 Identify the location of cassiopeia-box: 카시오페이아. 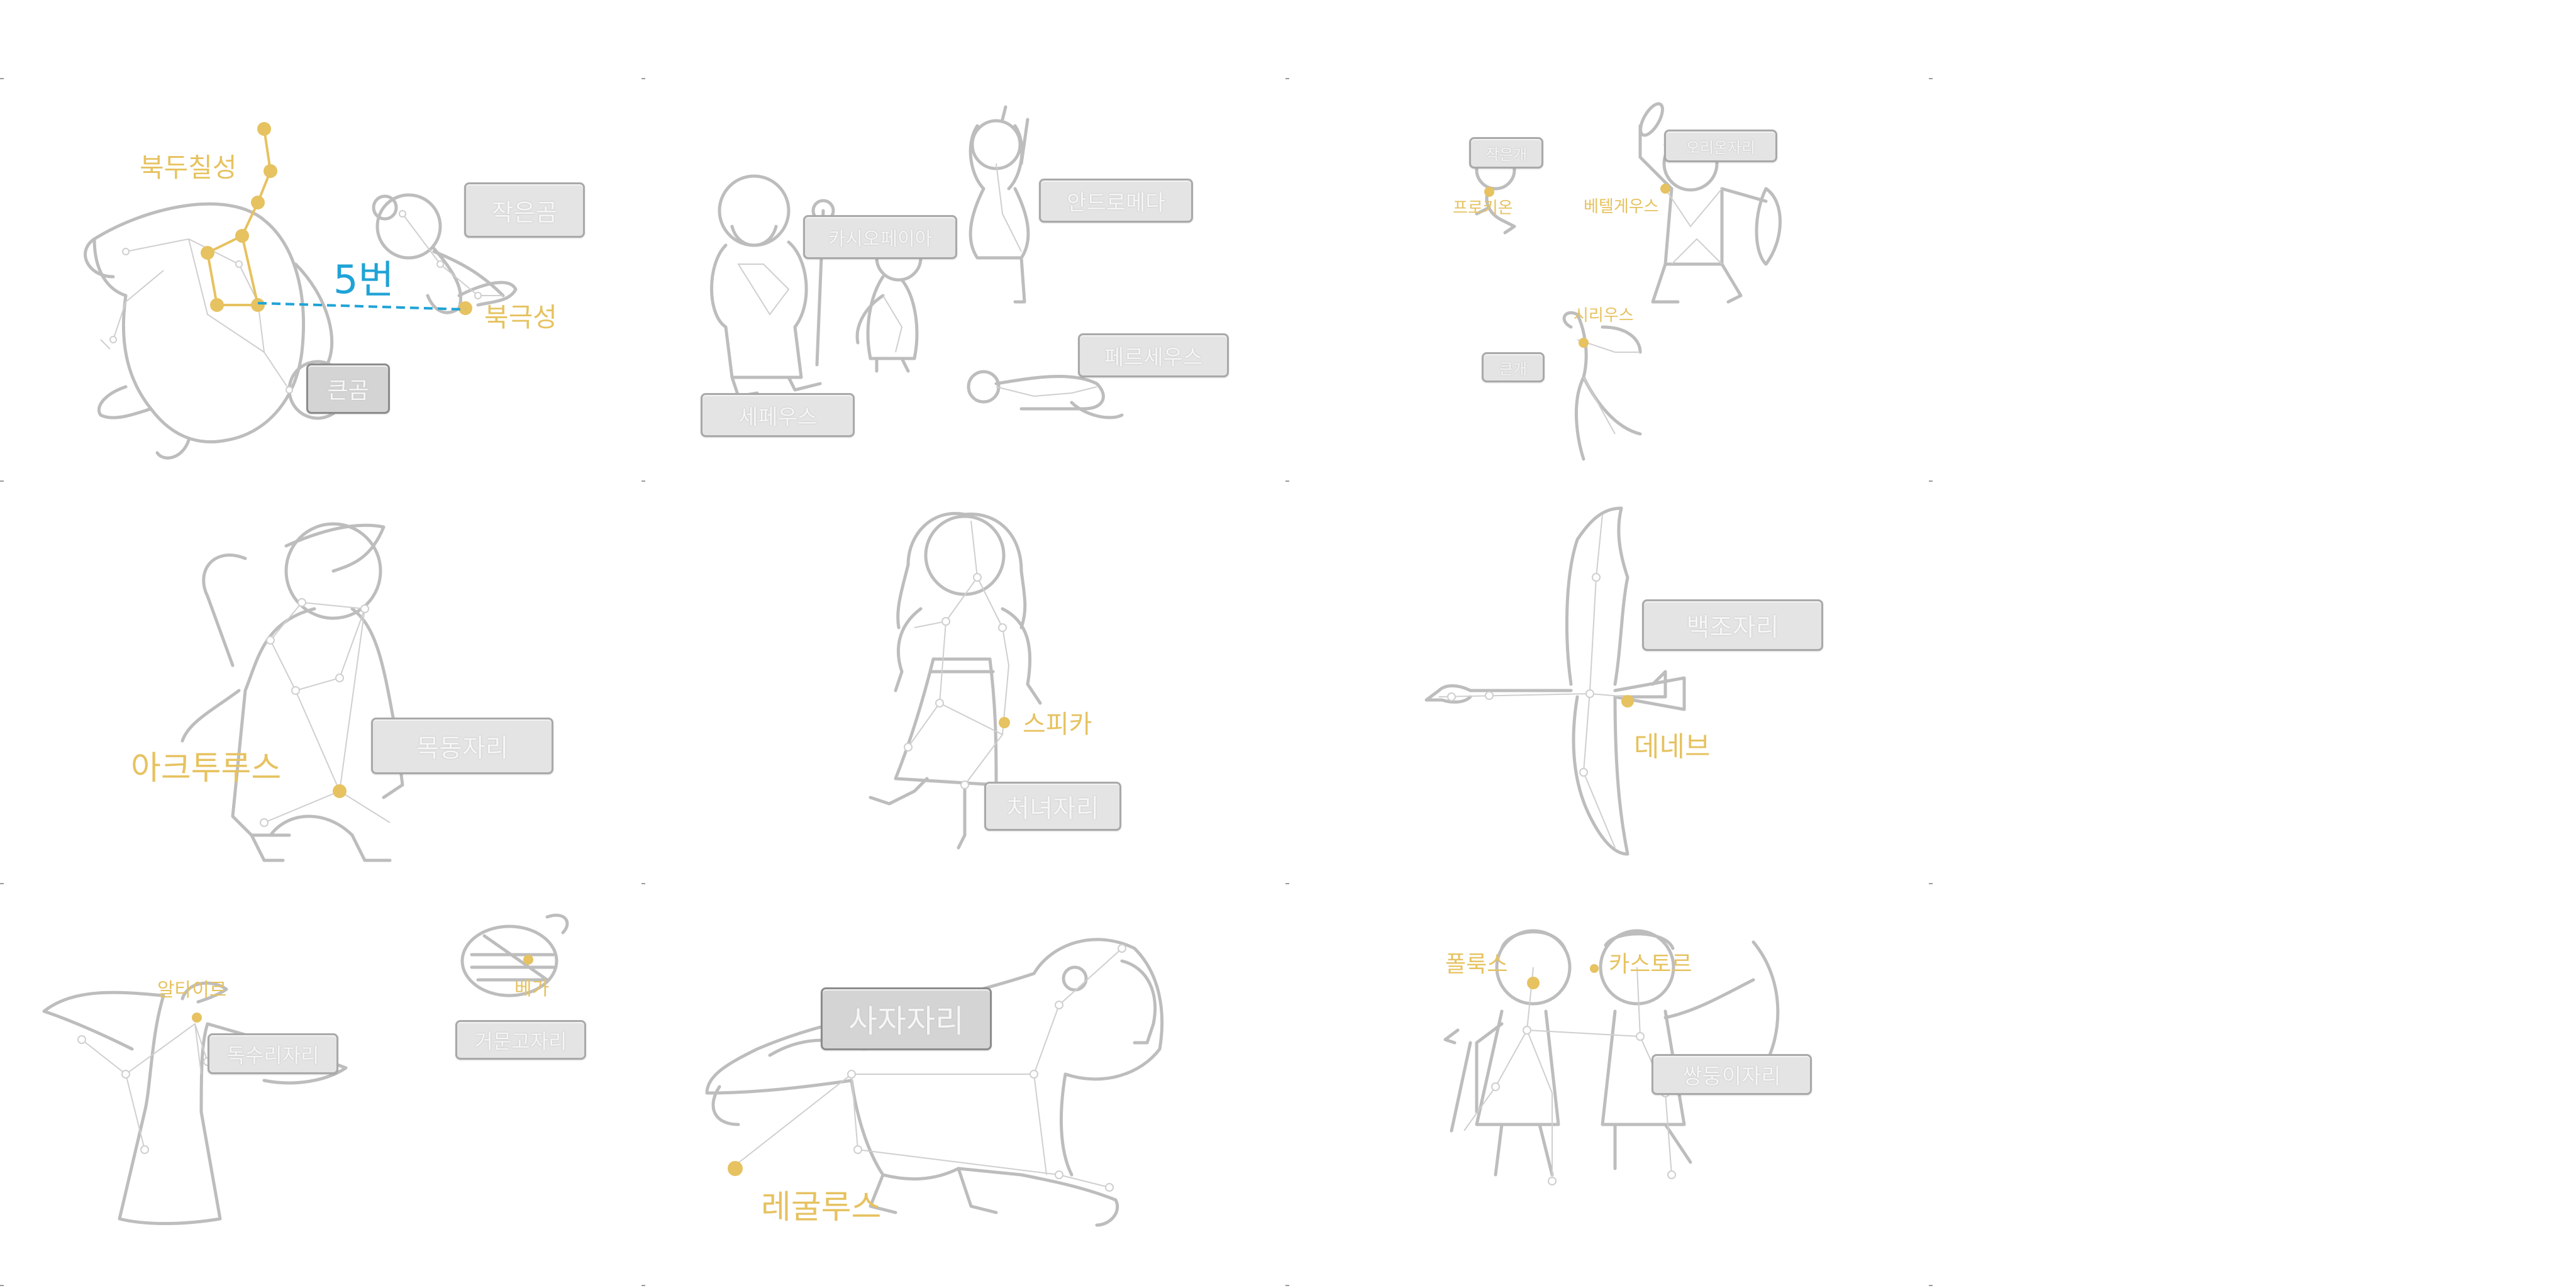
(880, 237).